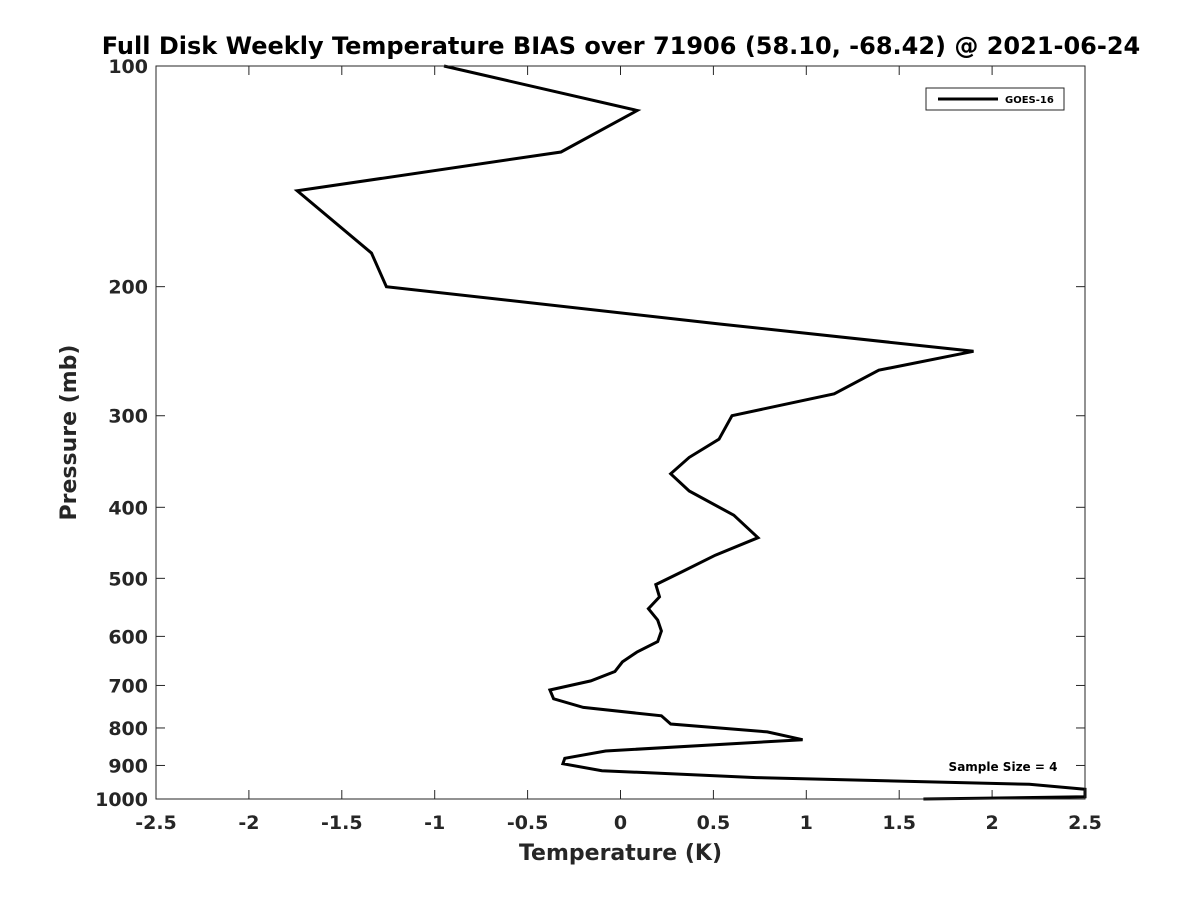 The height and width of the screenshot is (900, 1200). What do you see at coordinates (128, 288) in the screenshot?
I see `y-tick-label: 200` at bounding box center [128, 288].